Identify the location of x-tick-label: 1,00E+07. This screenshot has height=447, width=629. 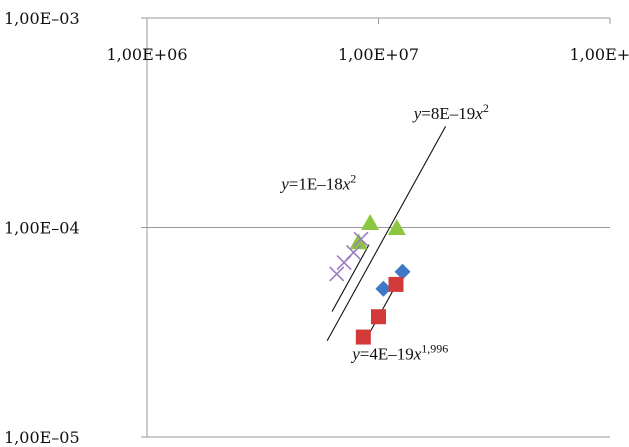
(378, 54).